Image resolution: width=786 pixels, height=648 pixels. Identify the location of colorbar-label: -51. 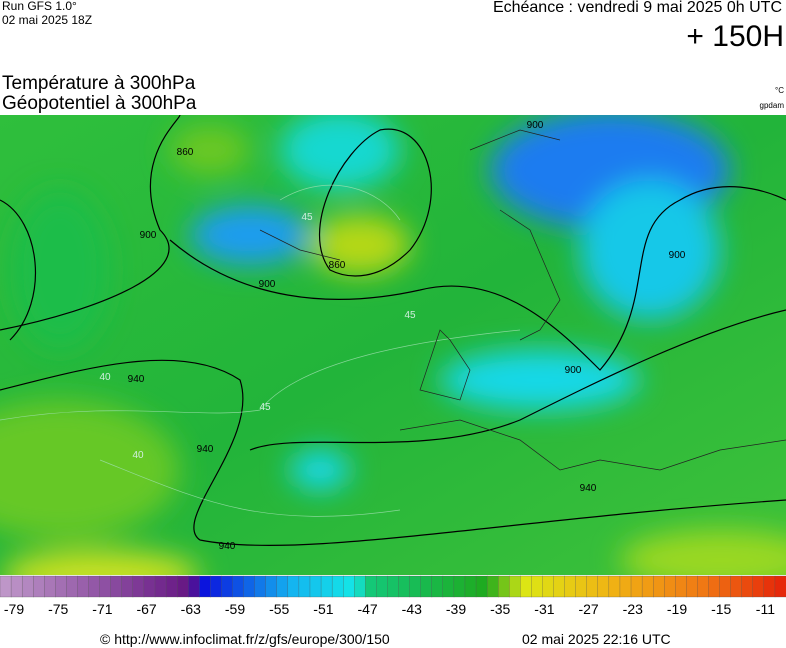
(323, 609).